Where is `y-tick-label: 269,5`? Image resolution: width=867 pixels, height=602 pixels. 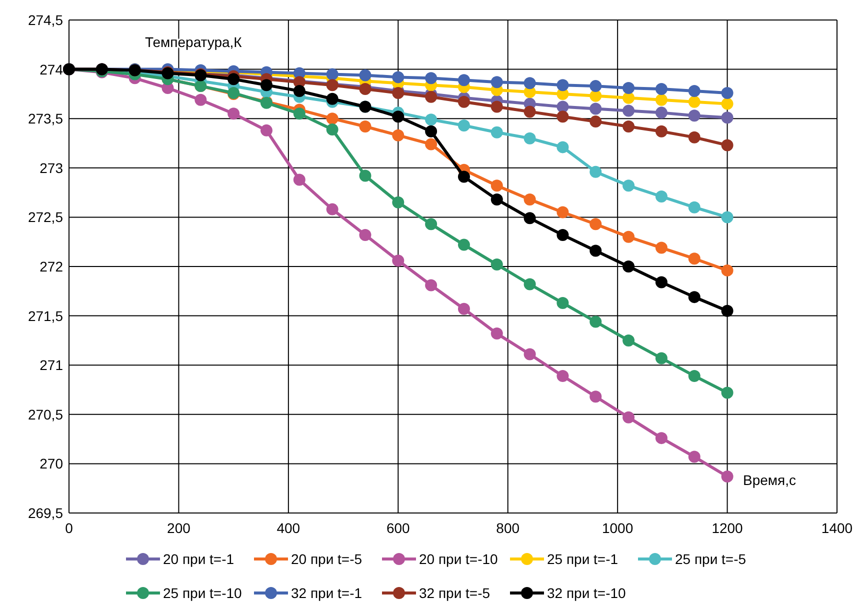
y-tick-label: 269,5 is located at coordinates (46, 513).